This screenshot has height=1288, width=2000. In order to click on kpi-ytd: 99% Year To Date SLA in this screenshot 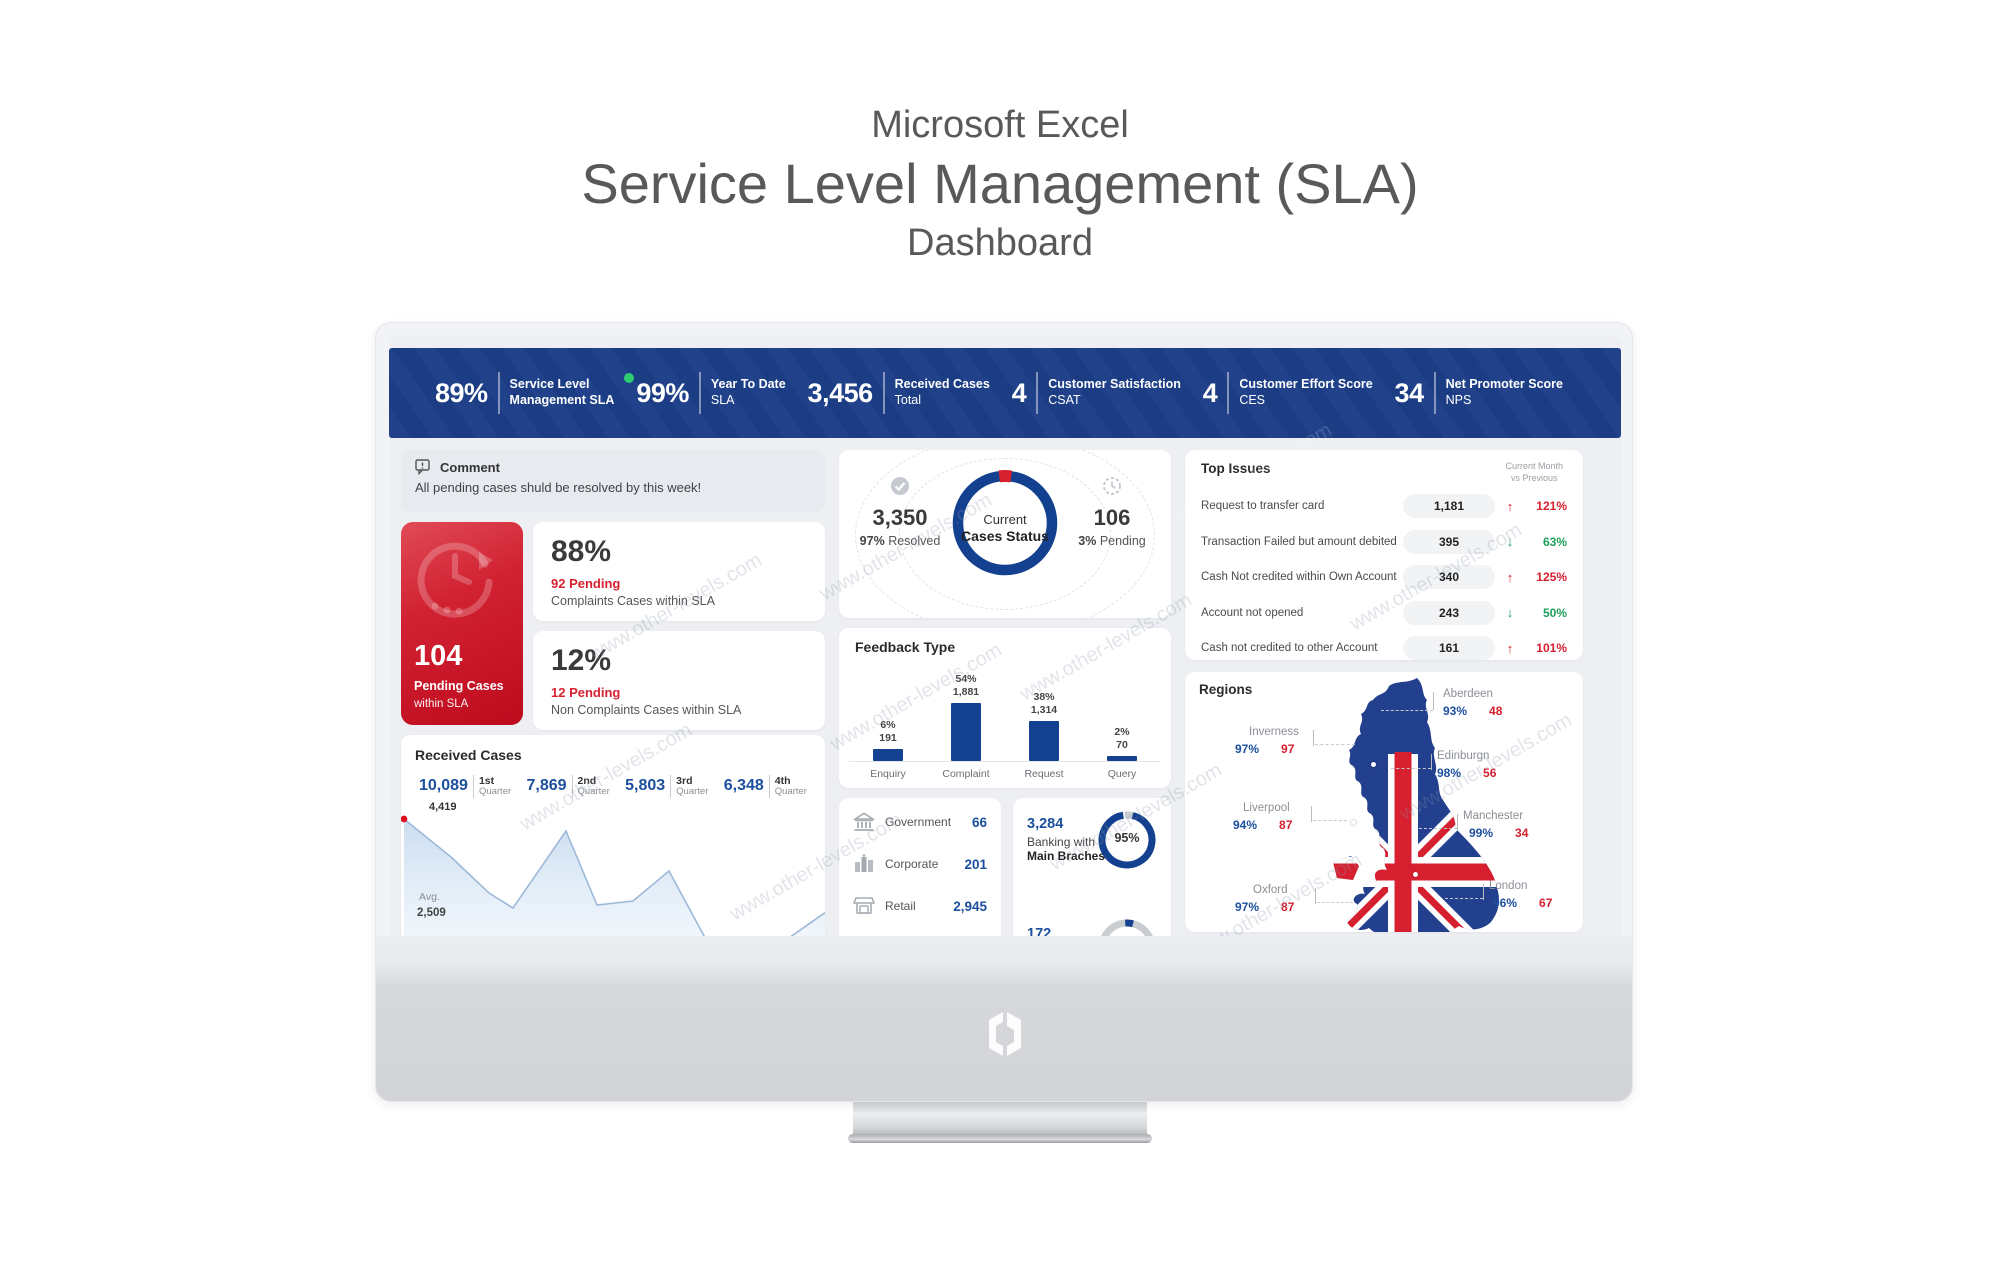, I will do `click(711, 393)`.